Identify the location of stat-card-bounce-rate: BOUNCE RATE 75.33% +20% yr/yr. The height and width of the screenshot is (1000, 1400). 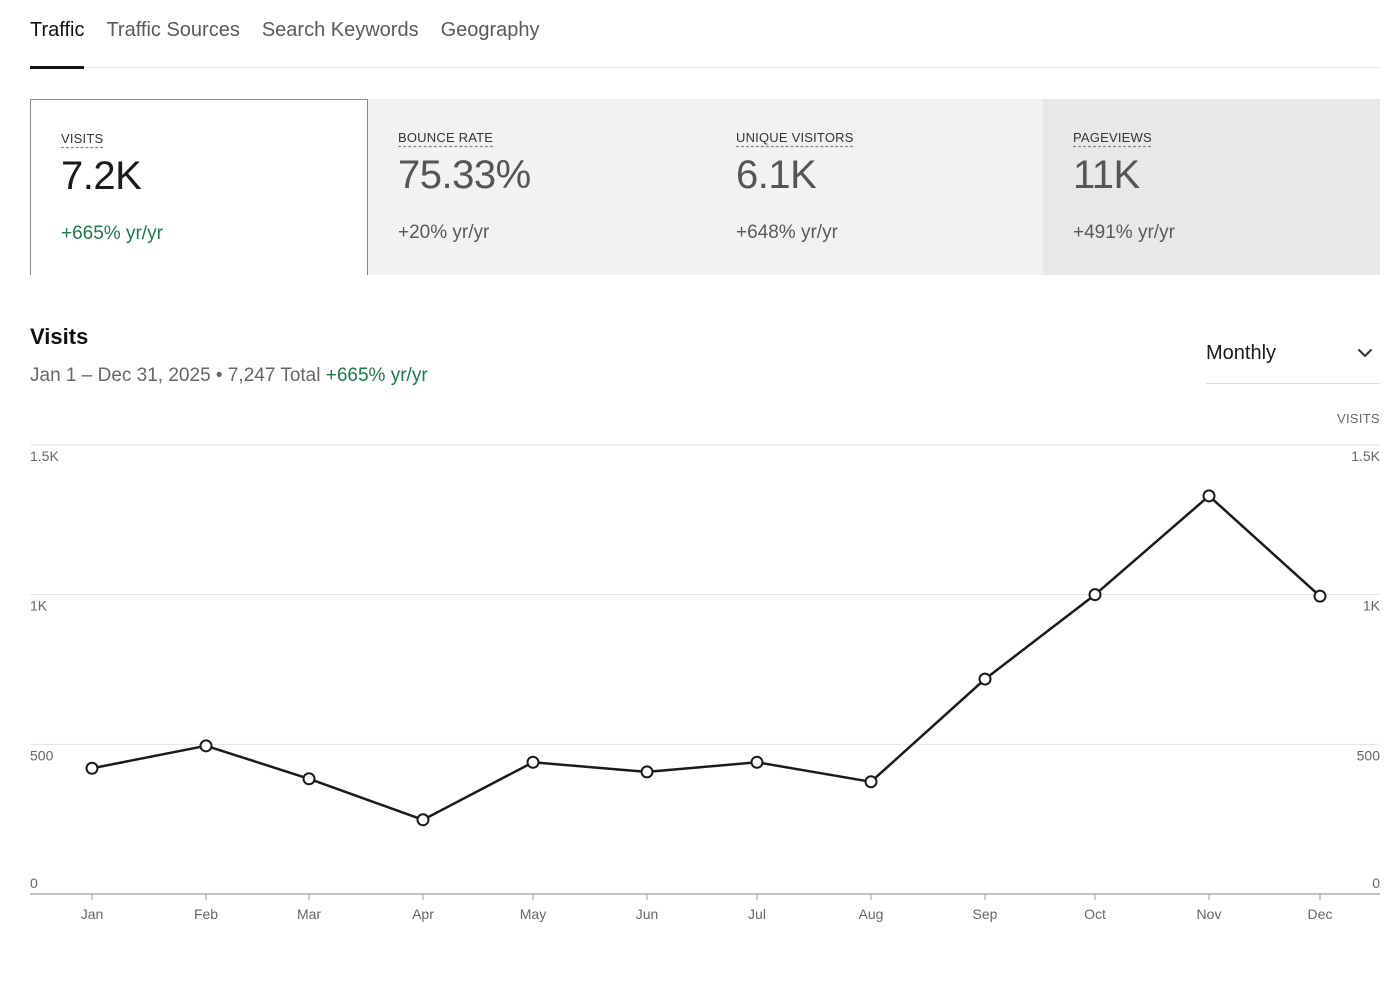
(537, 187).